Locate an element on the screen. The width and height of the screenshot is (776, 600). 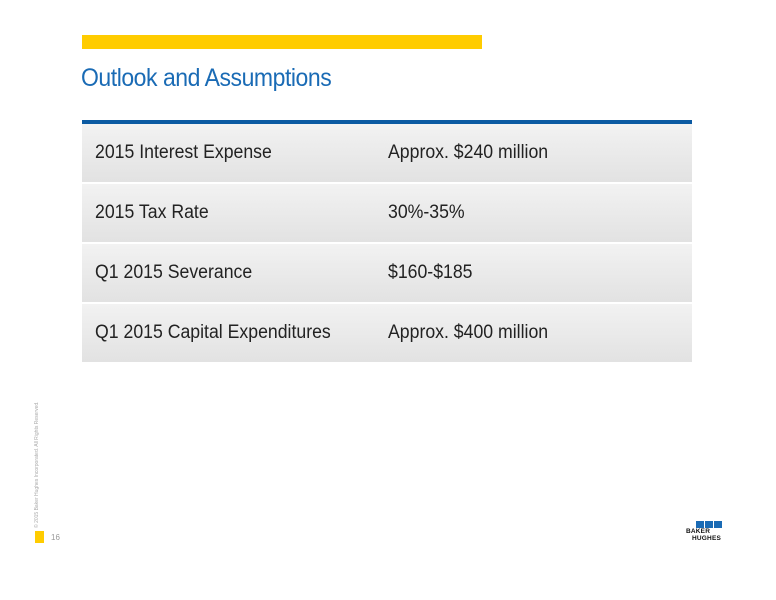
row-value: Approx. $240 million is located at coordinates (468, 152).